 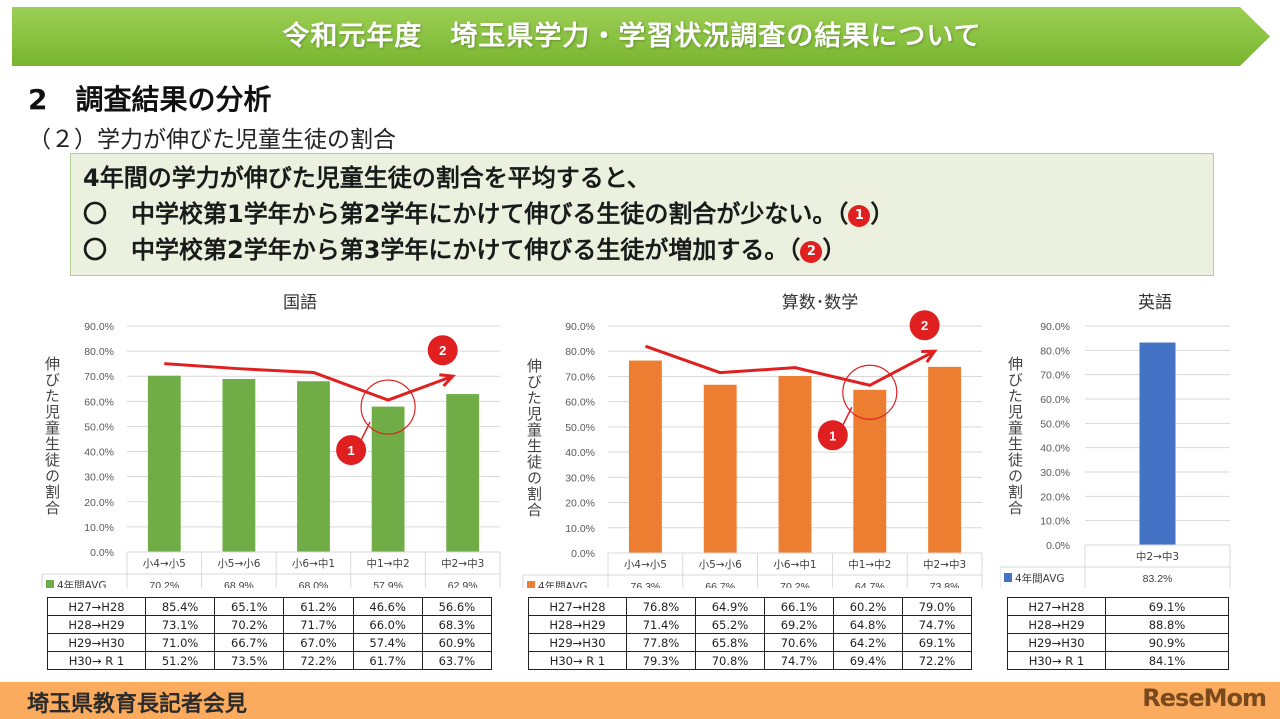 I want to click on legend-swatch, so click(x=1008, y=577).